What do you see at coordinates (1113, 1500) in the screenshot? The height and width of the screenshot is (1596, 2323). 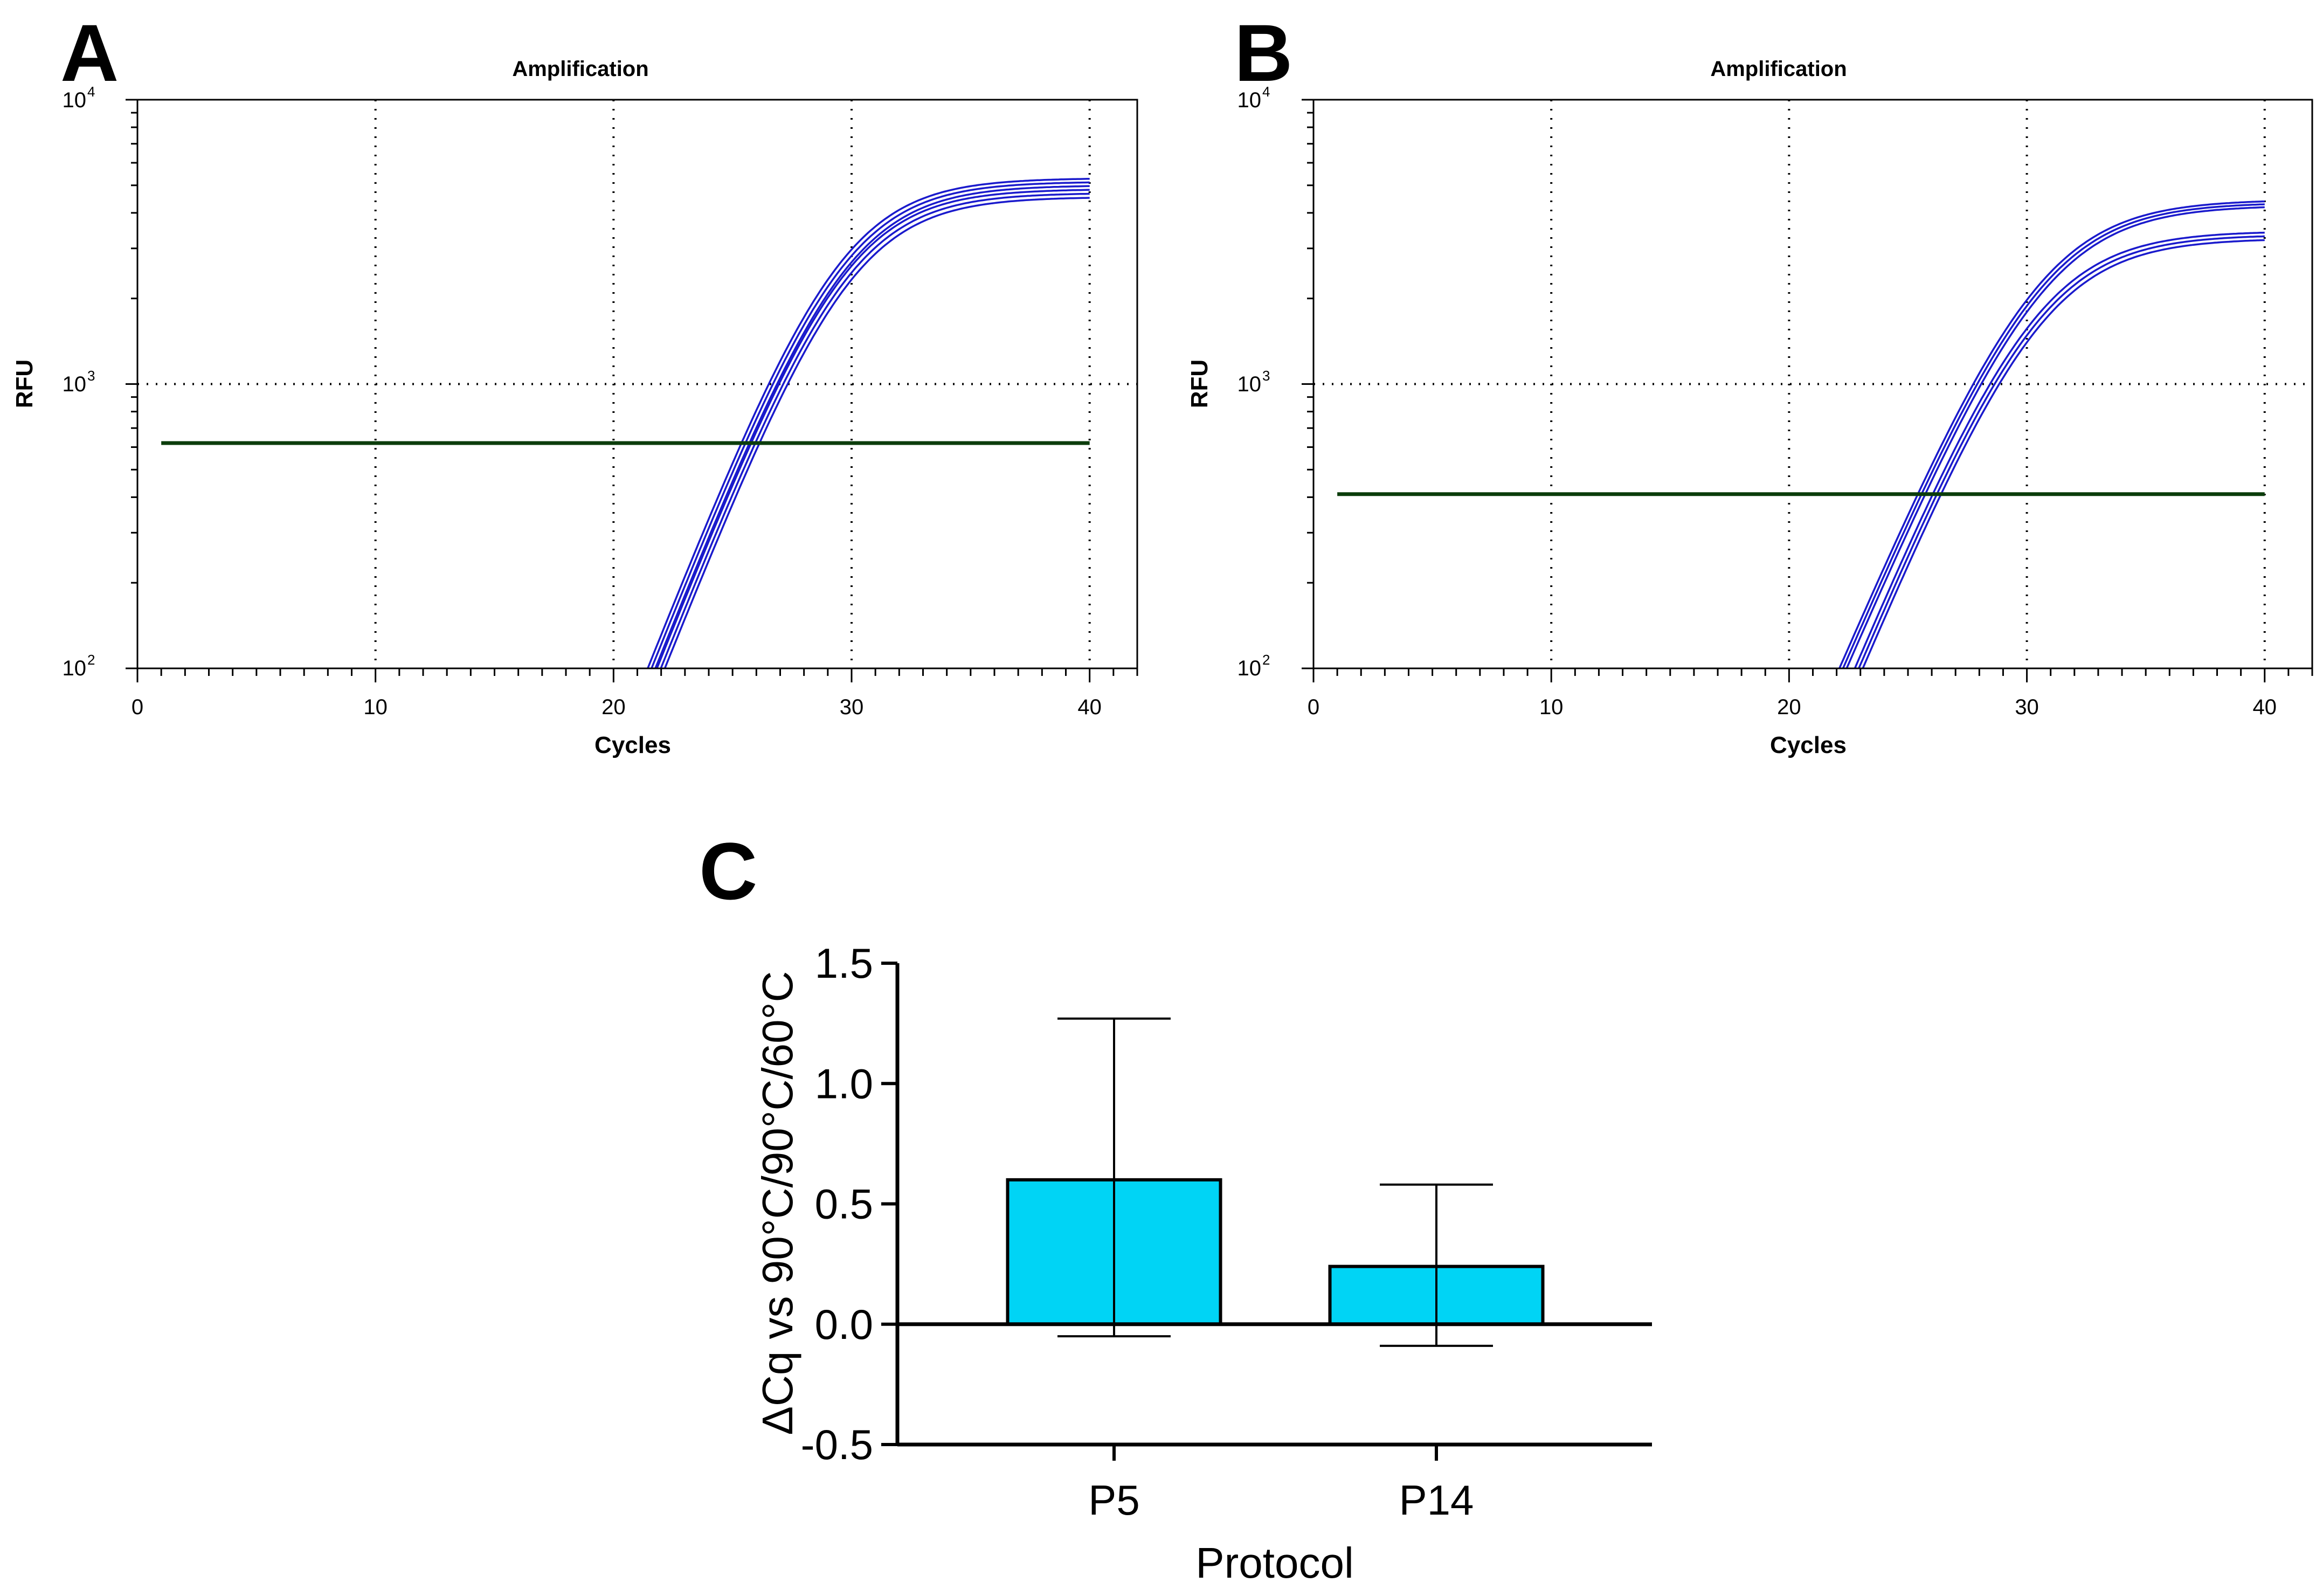 I see `category-label-p5: P5` at bounding box center [1113, 1500].